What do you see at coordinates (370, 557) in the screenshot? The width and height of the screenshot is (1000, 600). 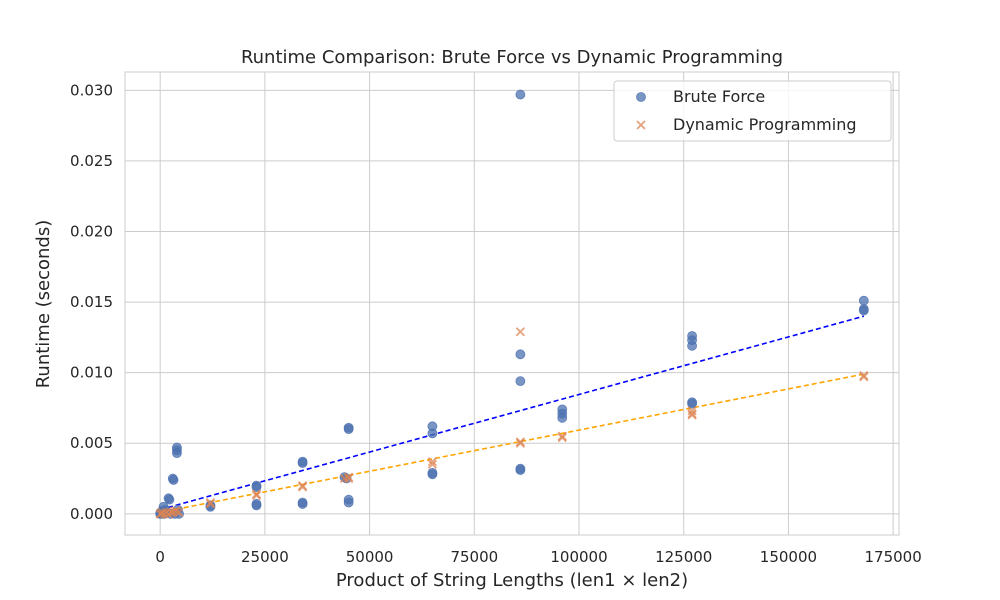 I see `x-tick-label: 50000` at bounding box center [370, 557].